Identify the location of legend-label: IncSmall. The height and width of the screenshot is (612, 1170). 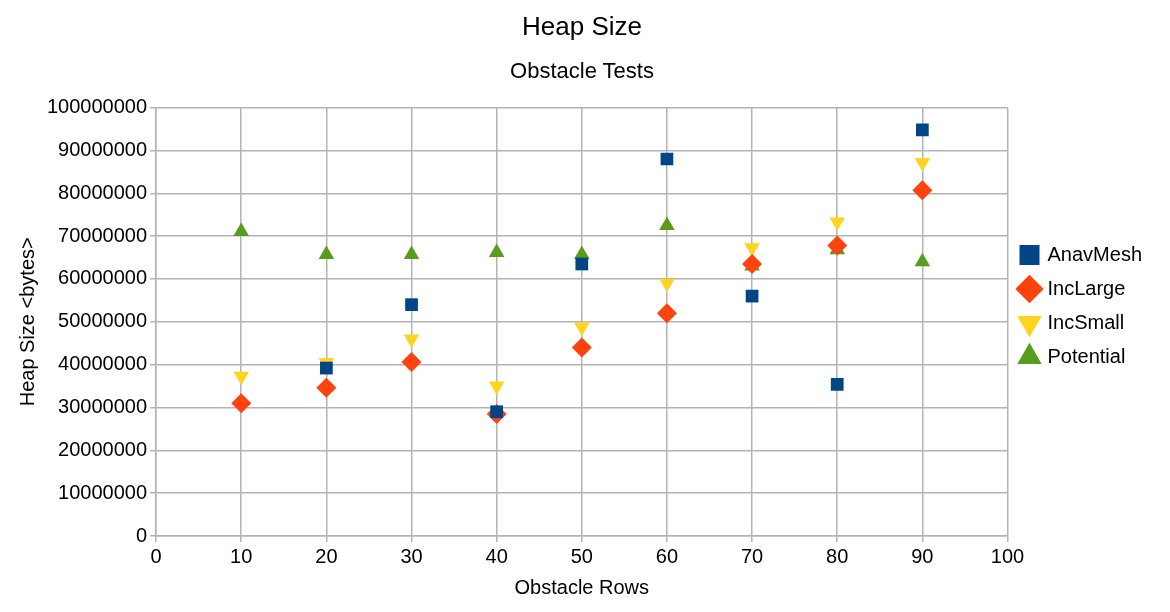
(1086, 321).